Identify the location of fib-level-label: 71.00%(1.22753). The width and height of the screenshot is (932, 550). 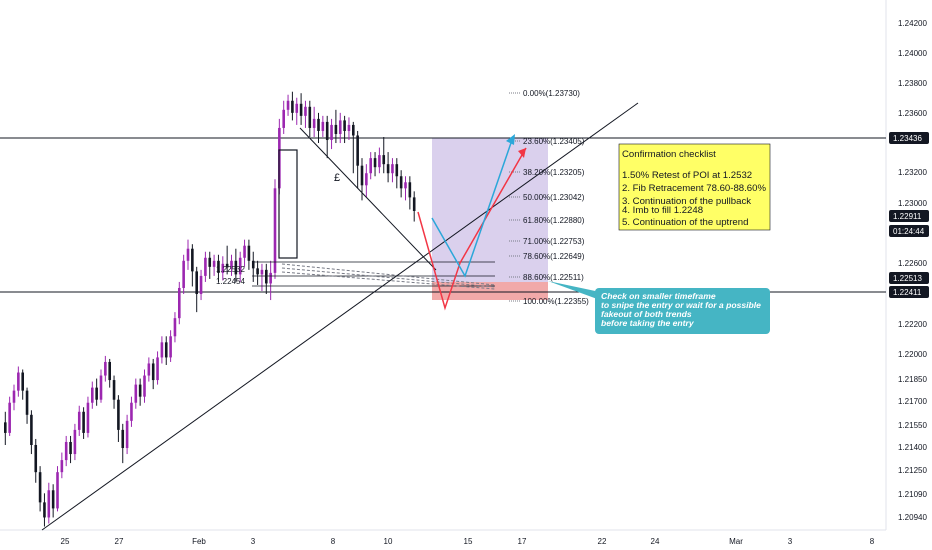
(554, 241).